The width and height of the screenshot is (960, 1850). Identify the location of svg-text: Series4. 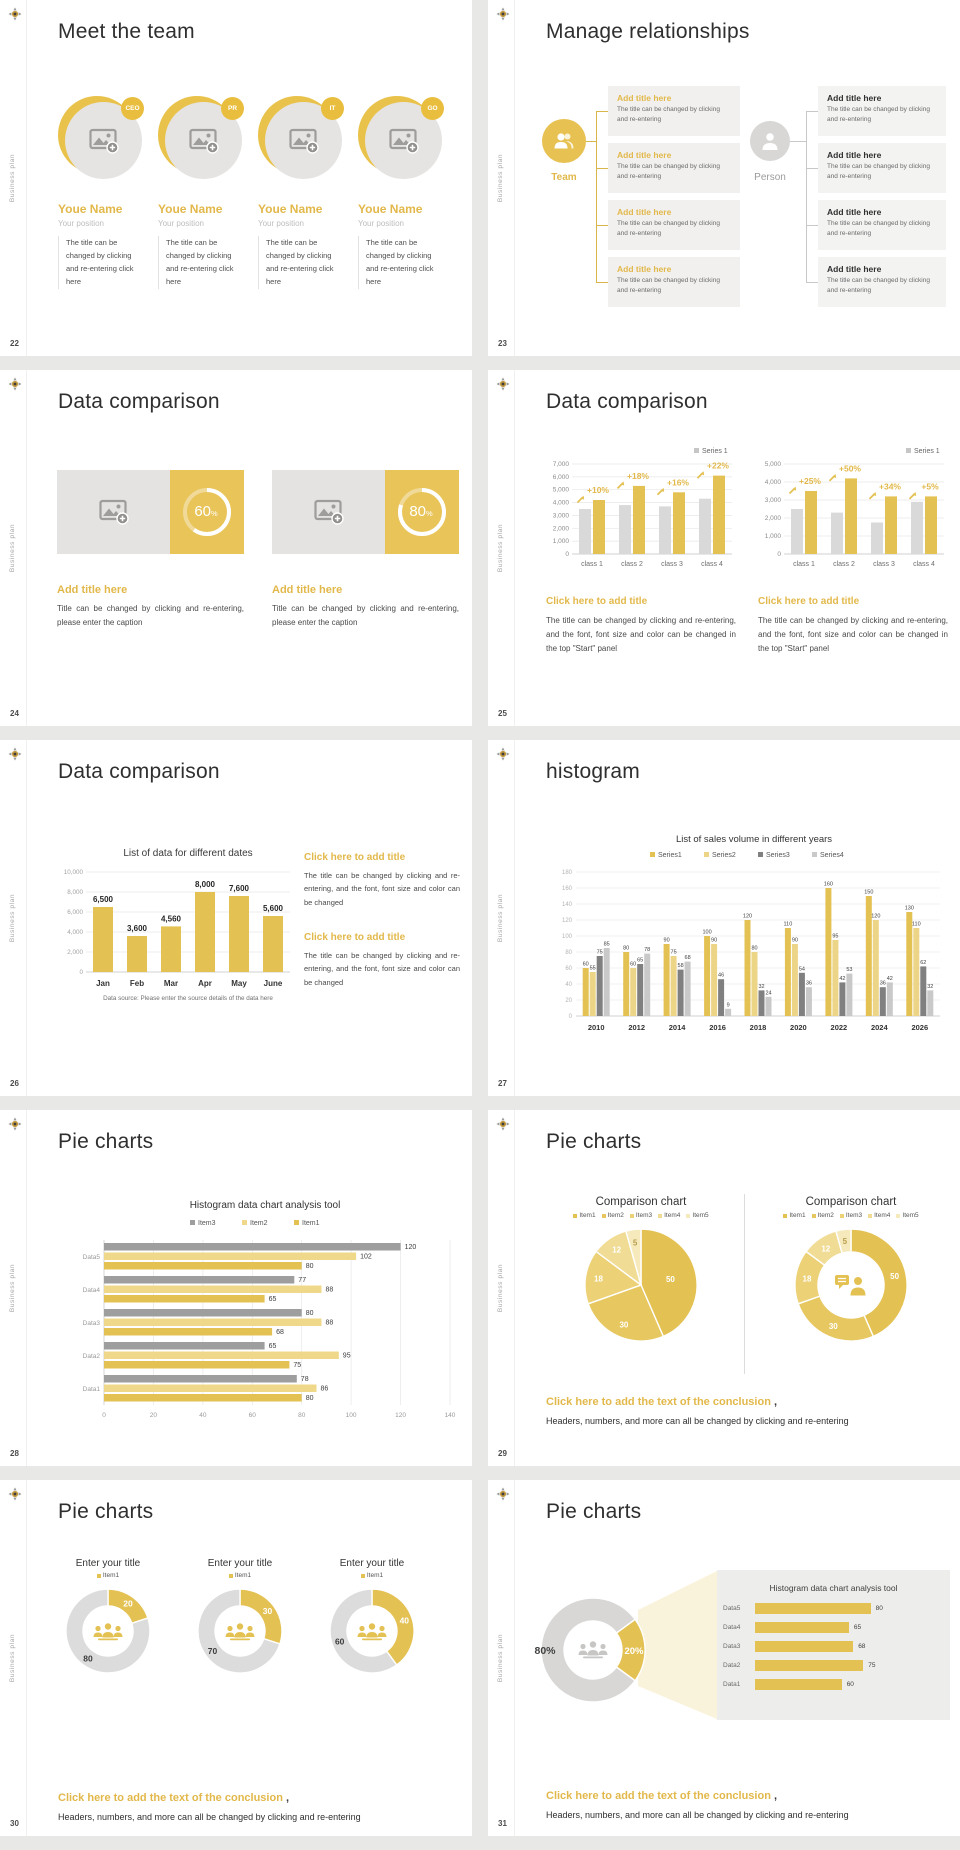
(832, 855).